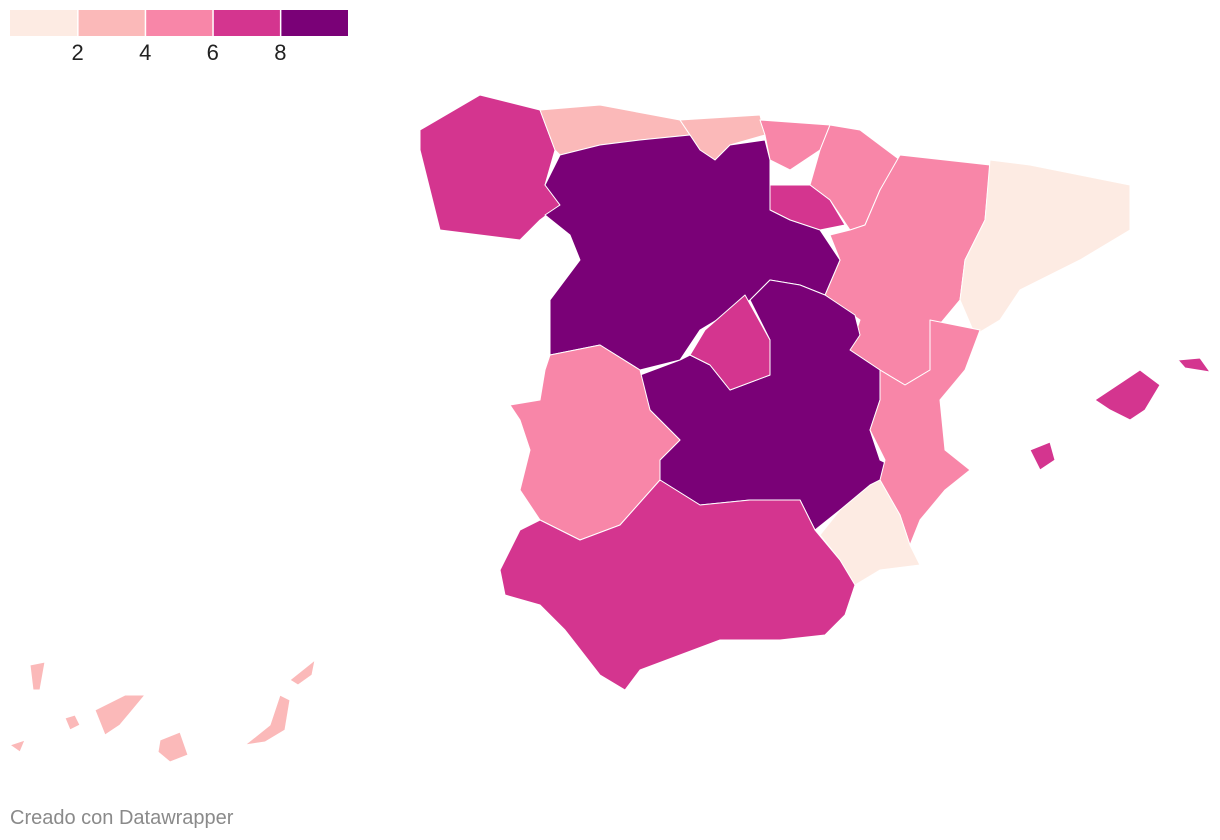 This screenshot has height=840, width=1220. What do you see at coordinates (145, 52) in the screenshot?
I see `legend-tick-label: 4` at bounding box center [145, 52].